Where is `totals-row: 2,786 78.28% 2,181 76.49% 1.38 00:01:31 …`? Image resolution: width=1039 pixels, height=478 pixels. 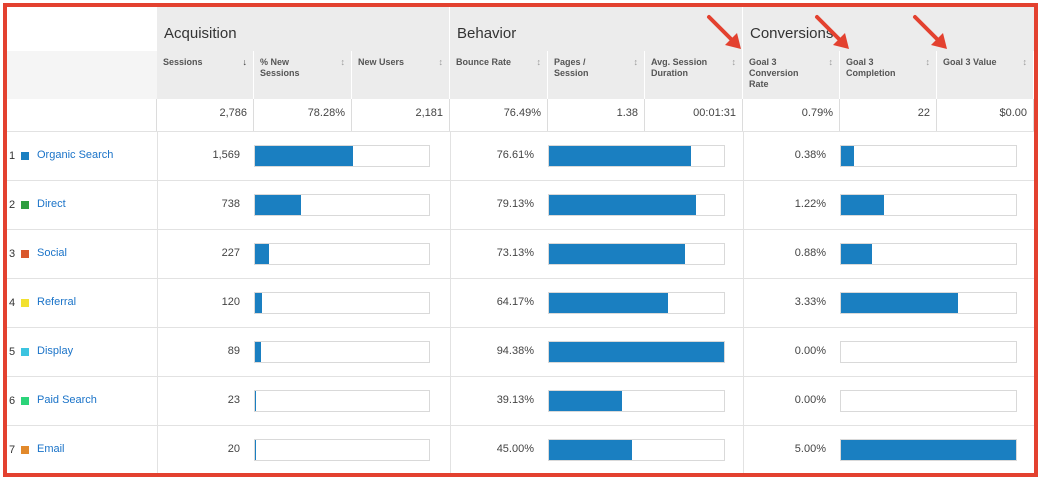
totals-row: 2,786 78.28% 2,181 76.49% 1.38 00:01:31 … is located at coordinates (520, 115).